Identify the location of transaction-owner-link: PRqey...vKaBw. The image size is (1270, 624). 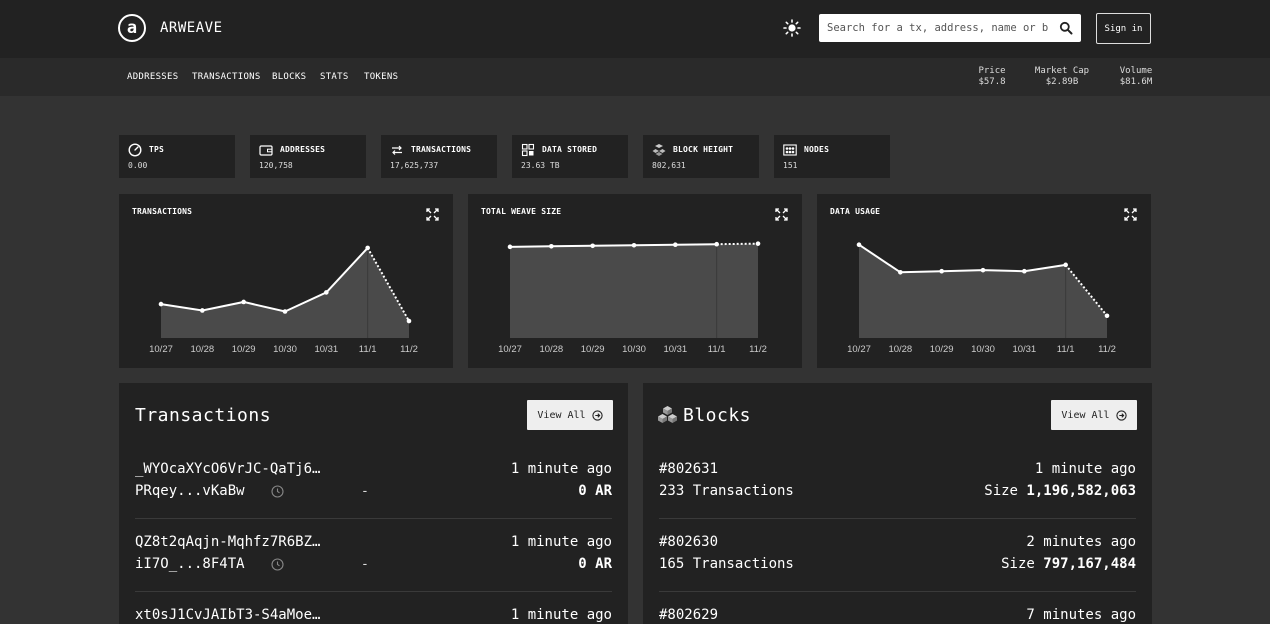
(190, 491).